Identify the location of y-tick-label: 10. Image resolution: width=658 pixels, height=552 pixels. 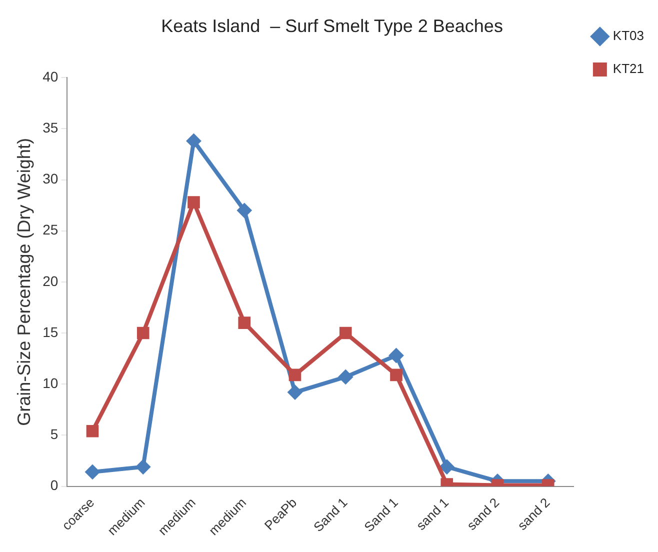
(50, 382).